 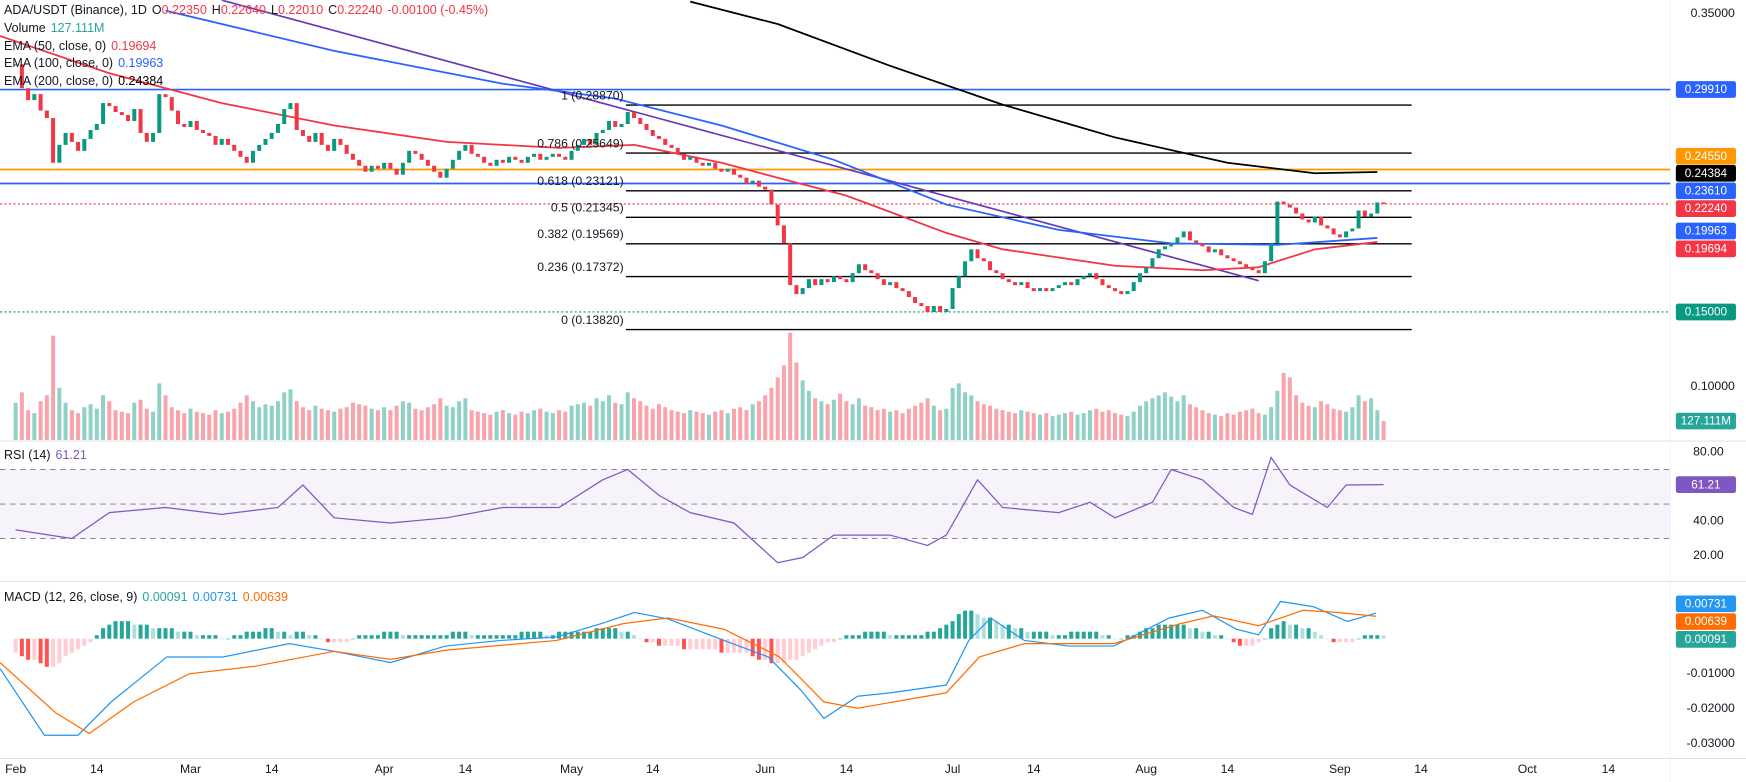 What do you see at coordinates (165, 597) in the screenshot?
I see `macd-hist-value: 0.00091` at bounding box center [165, 597].